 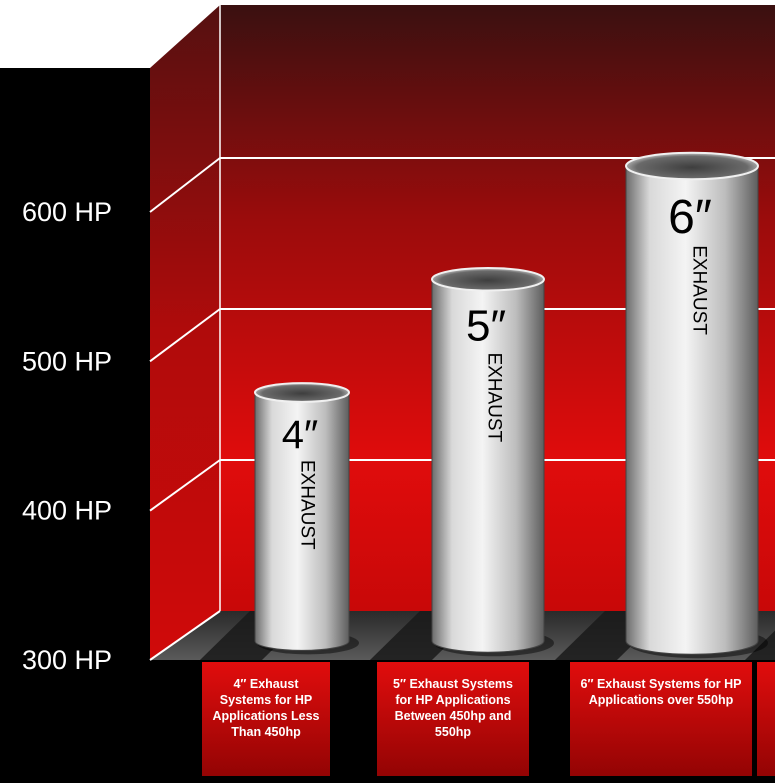 What do you see at coordinates (300, 435) in the screenshot?
I see `bar-size-label: 4″` at bounding box center [300, 435].